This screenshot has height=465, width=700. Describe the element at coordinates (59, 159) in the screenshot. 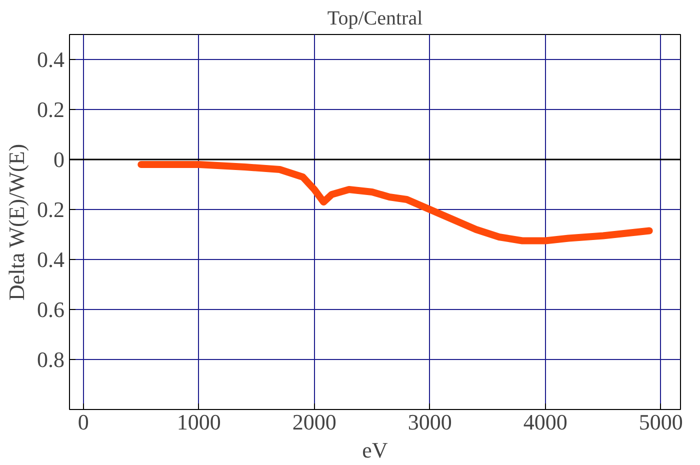

I see `y-tick-label: 0` at that location.